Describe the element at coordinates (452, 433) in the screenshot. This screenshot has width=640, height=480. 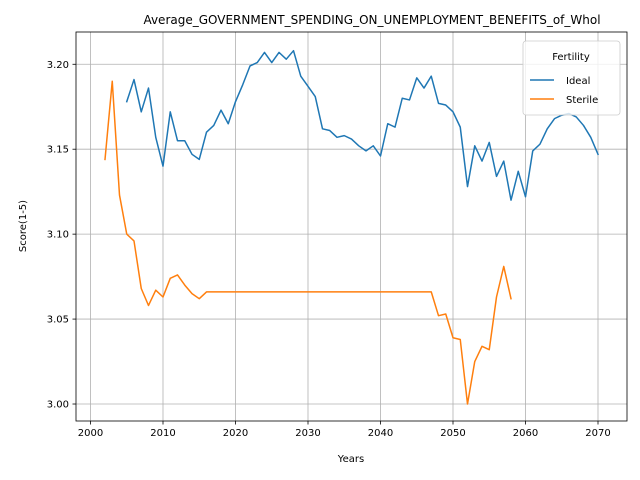
I see `x-tick-label: 2050` at that location.